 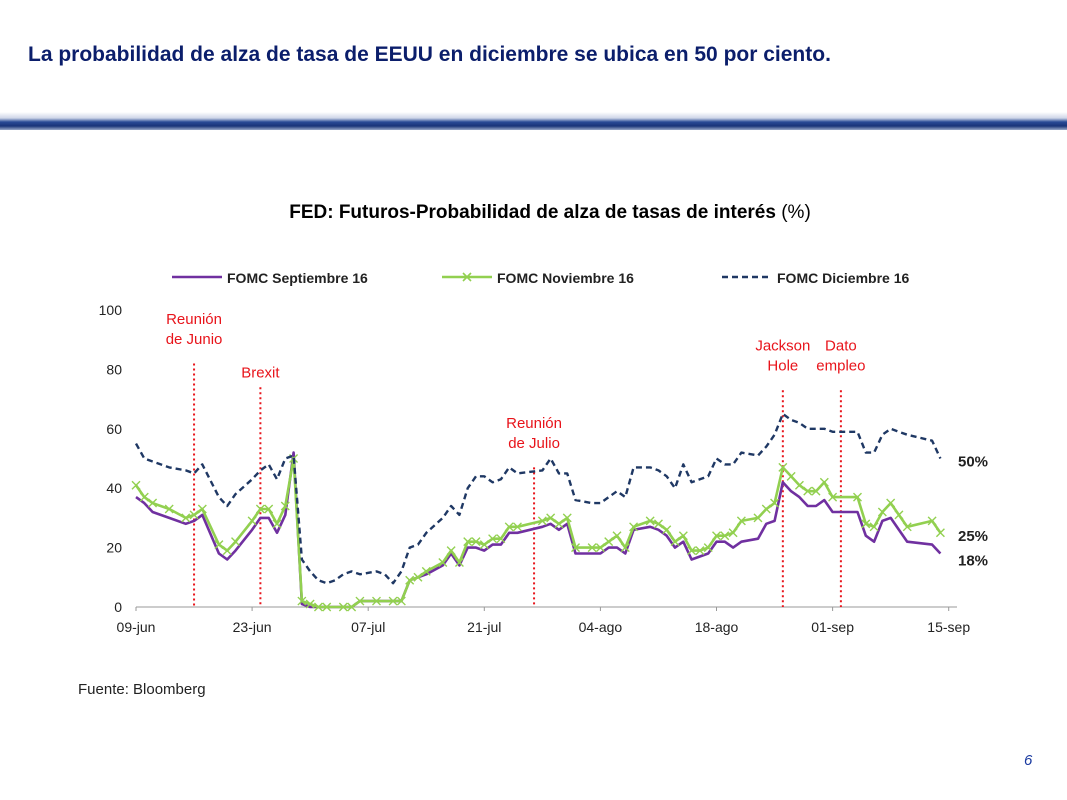 I want to click on event-label-3-line-1: Reunión, so click(x=534, y=423).